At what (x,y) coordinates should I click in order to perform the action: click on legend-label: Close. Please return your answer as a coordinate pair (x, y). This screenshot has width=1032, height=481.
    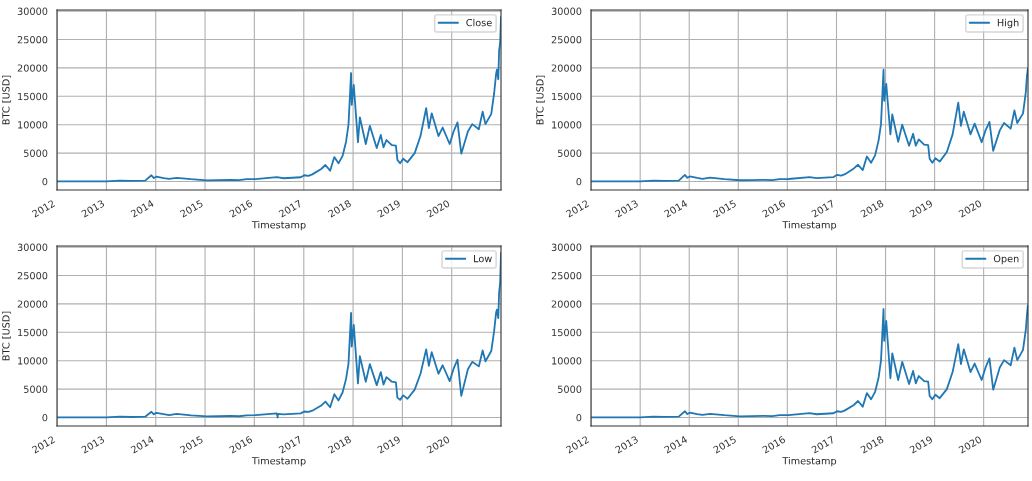
    Looking at the image, I should click on (479, 22).